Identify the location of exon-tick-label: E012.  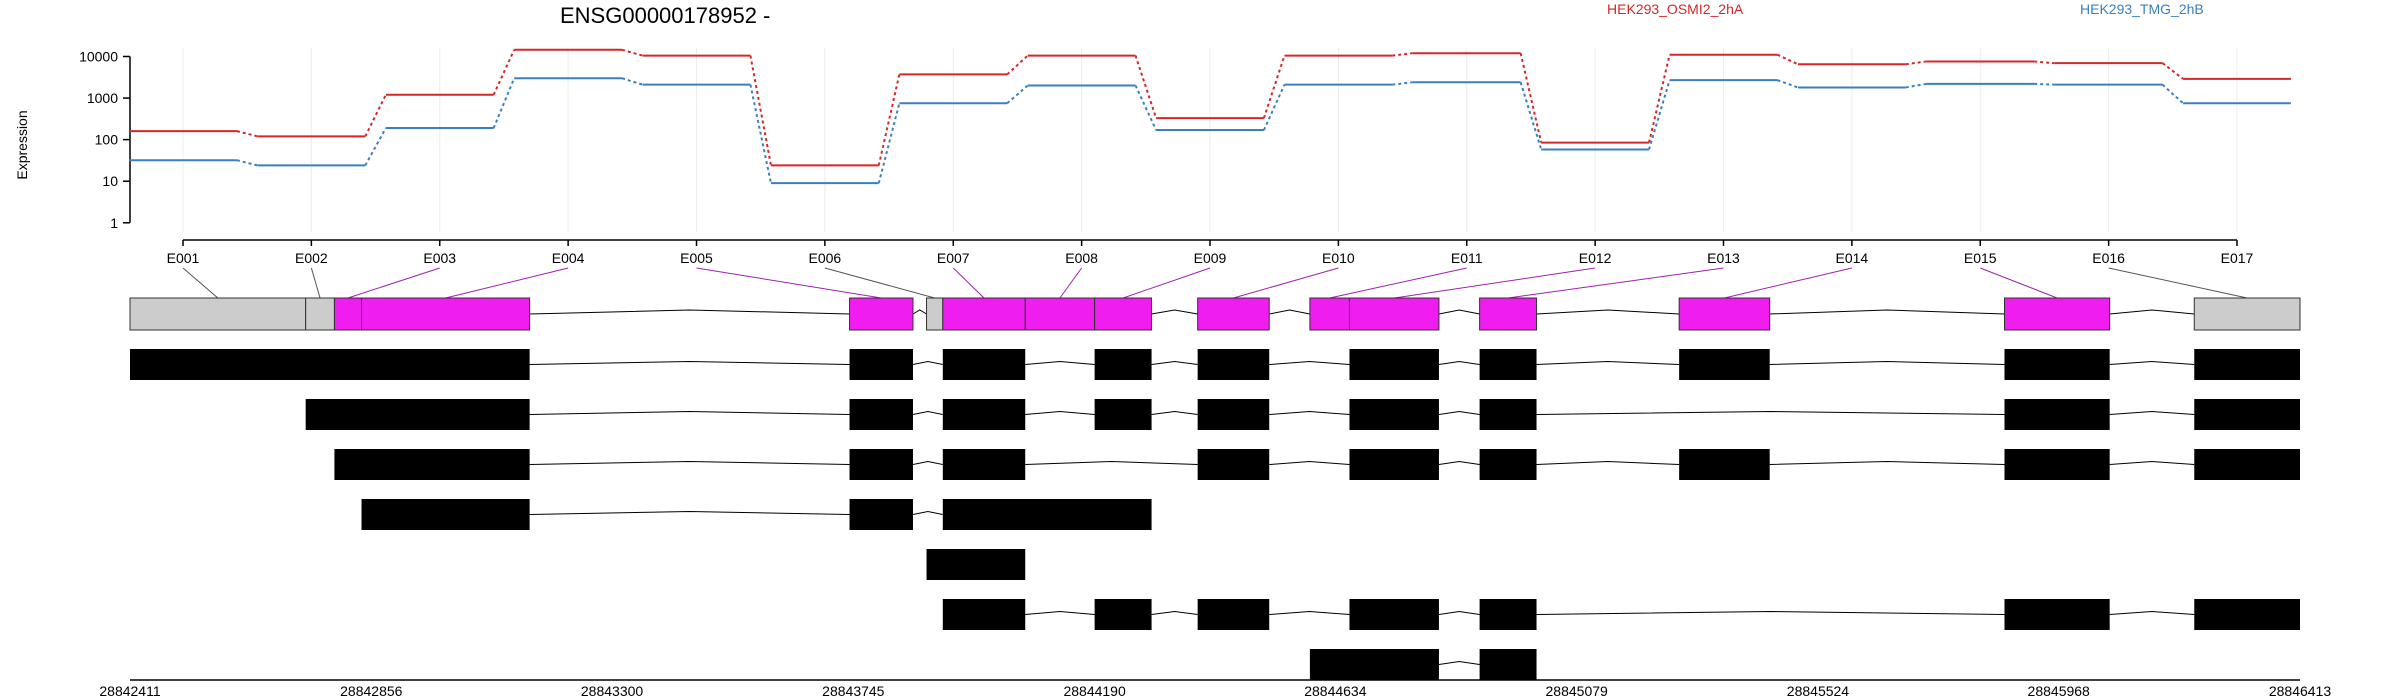
(1595, 258).